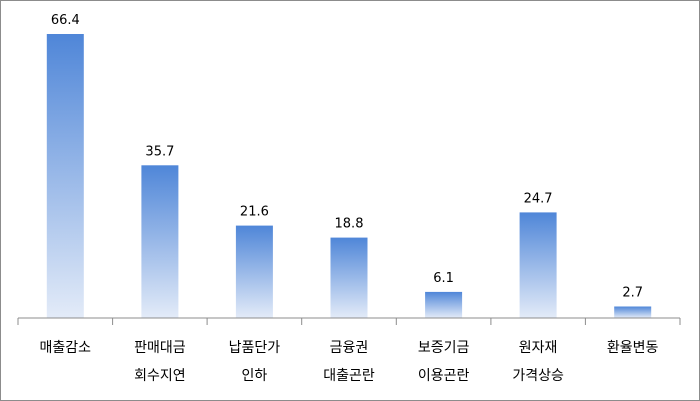 Image resolution: width=700 pixels, height=401 pixels. Describe the element at coordinates (633, 348) in the screenshot. I see `x-tick-label-7: 환율변동` at that location.